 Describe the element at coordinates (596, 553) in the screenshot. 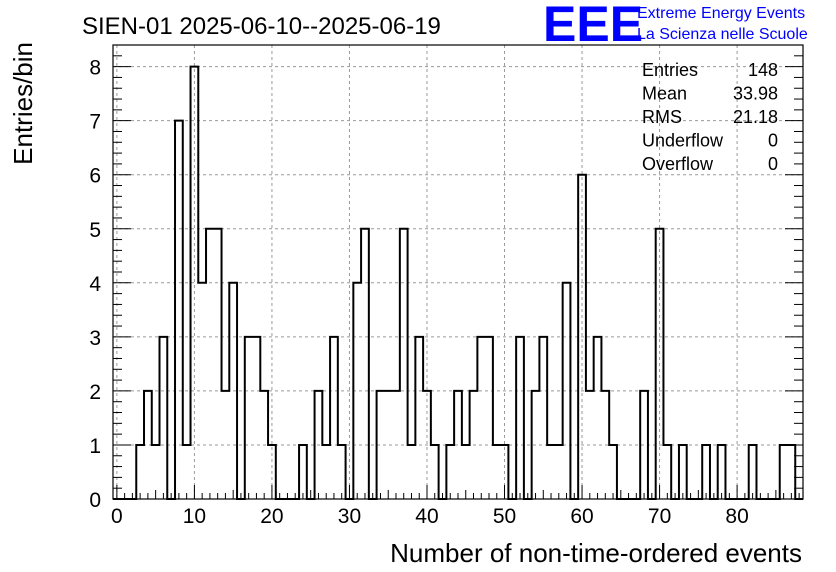

I see `x-axis-label: Number of non-time-ordered events` at that location.